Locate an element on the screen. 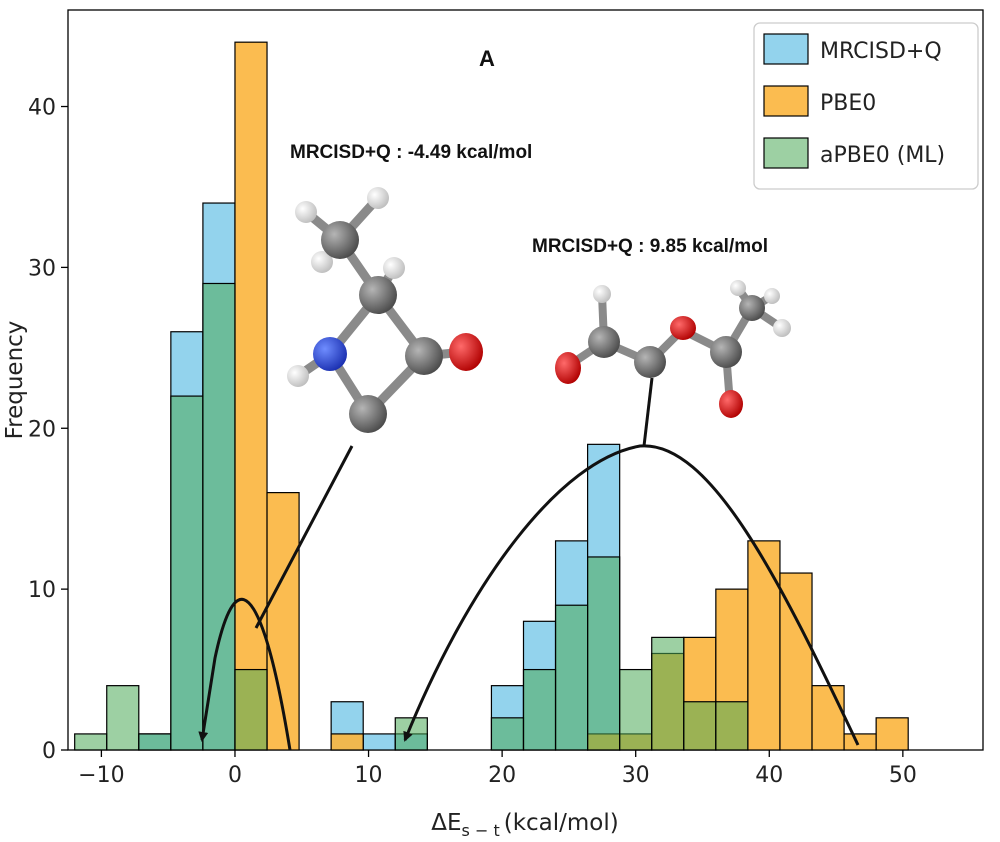 This screenshot has height=842, width=1000. y-axis-ticks: 0 10 20 30 40 is located at coordinates (48, 430).